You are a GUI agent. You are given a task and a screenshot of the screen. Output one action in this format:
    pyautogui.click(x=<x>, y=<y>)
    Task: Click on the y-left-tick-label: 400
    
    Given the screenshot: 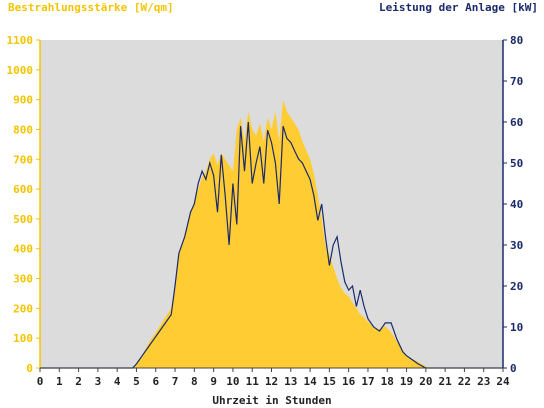 What is the action you would take?
    pyautogui.click(x=23, y=249)
    